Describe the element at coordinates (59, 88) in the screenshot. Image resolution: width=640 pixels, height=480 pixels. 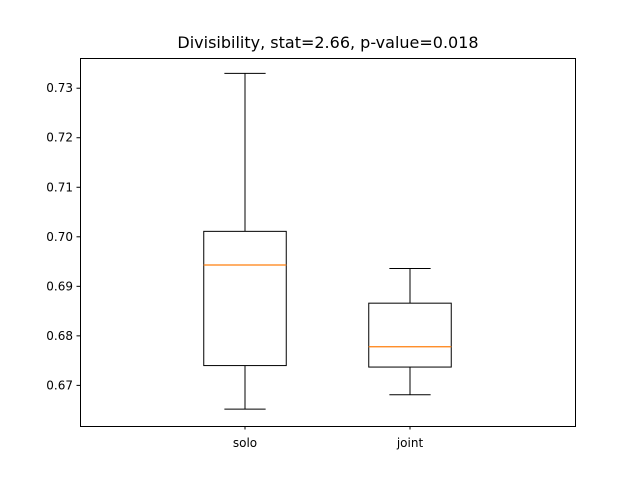
I see `y-tick-label-6: 0.73` at that location.